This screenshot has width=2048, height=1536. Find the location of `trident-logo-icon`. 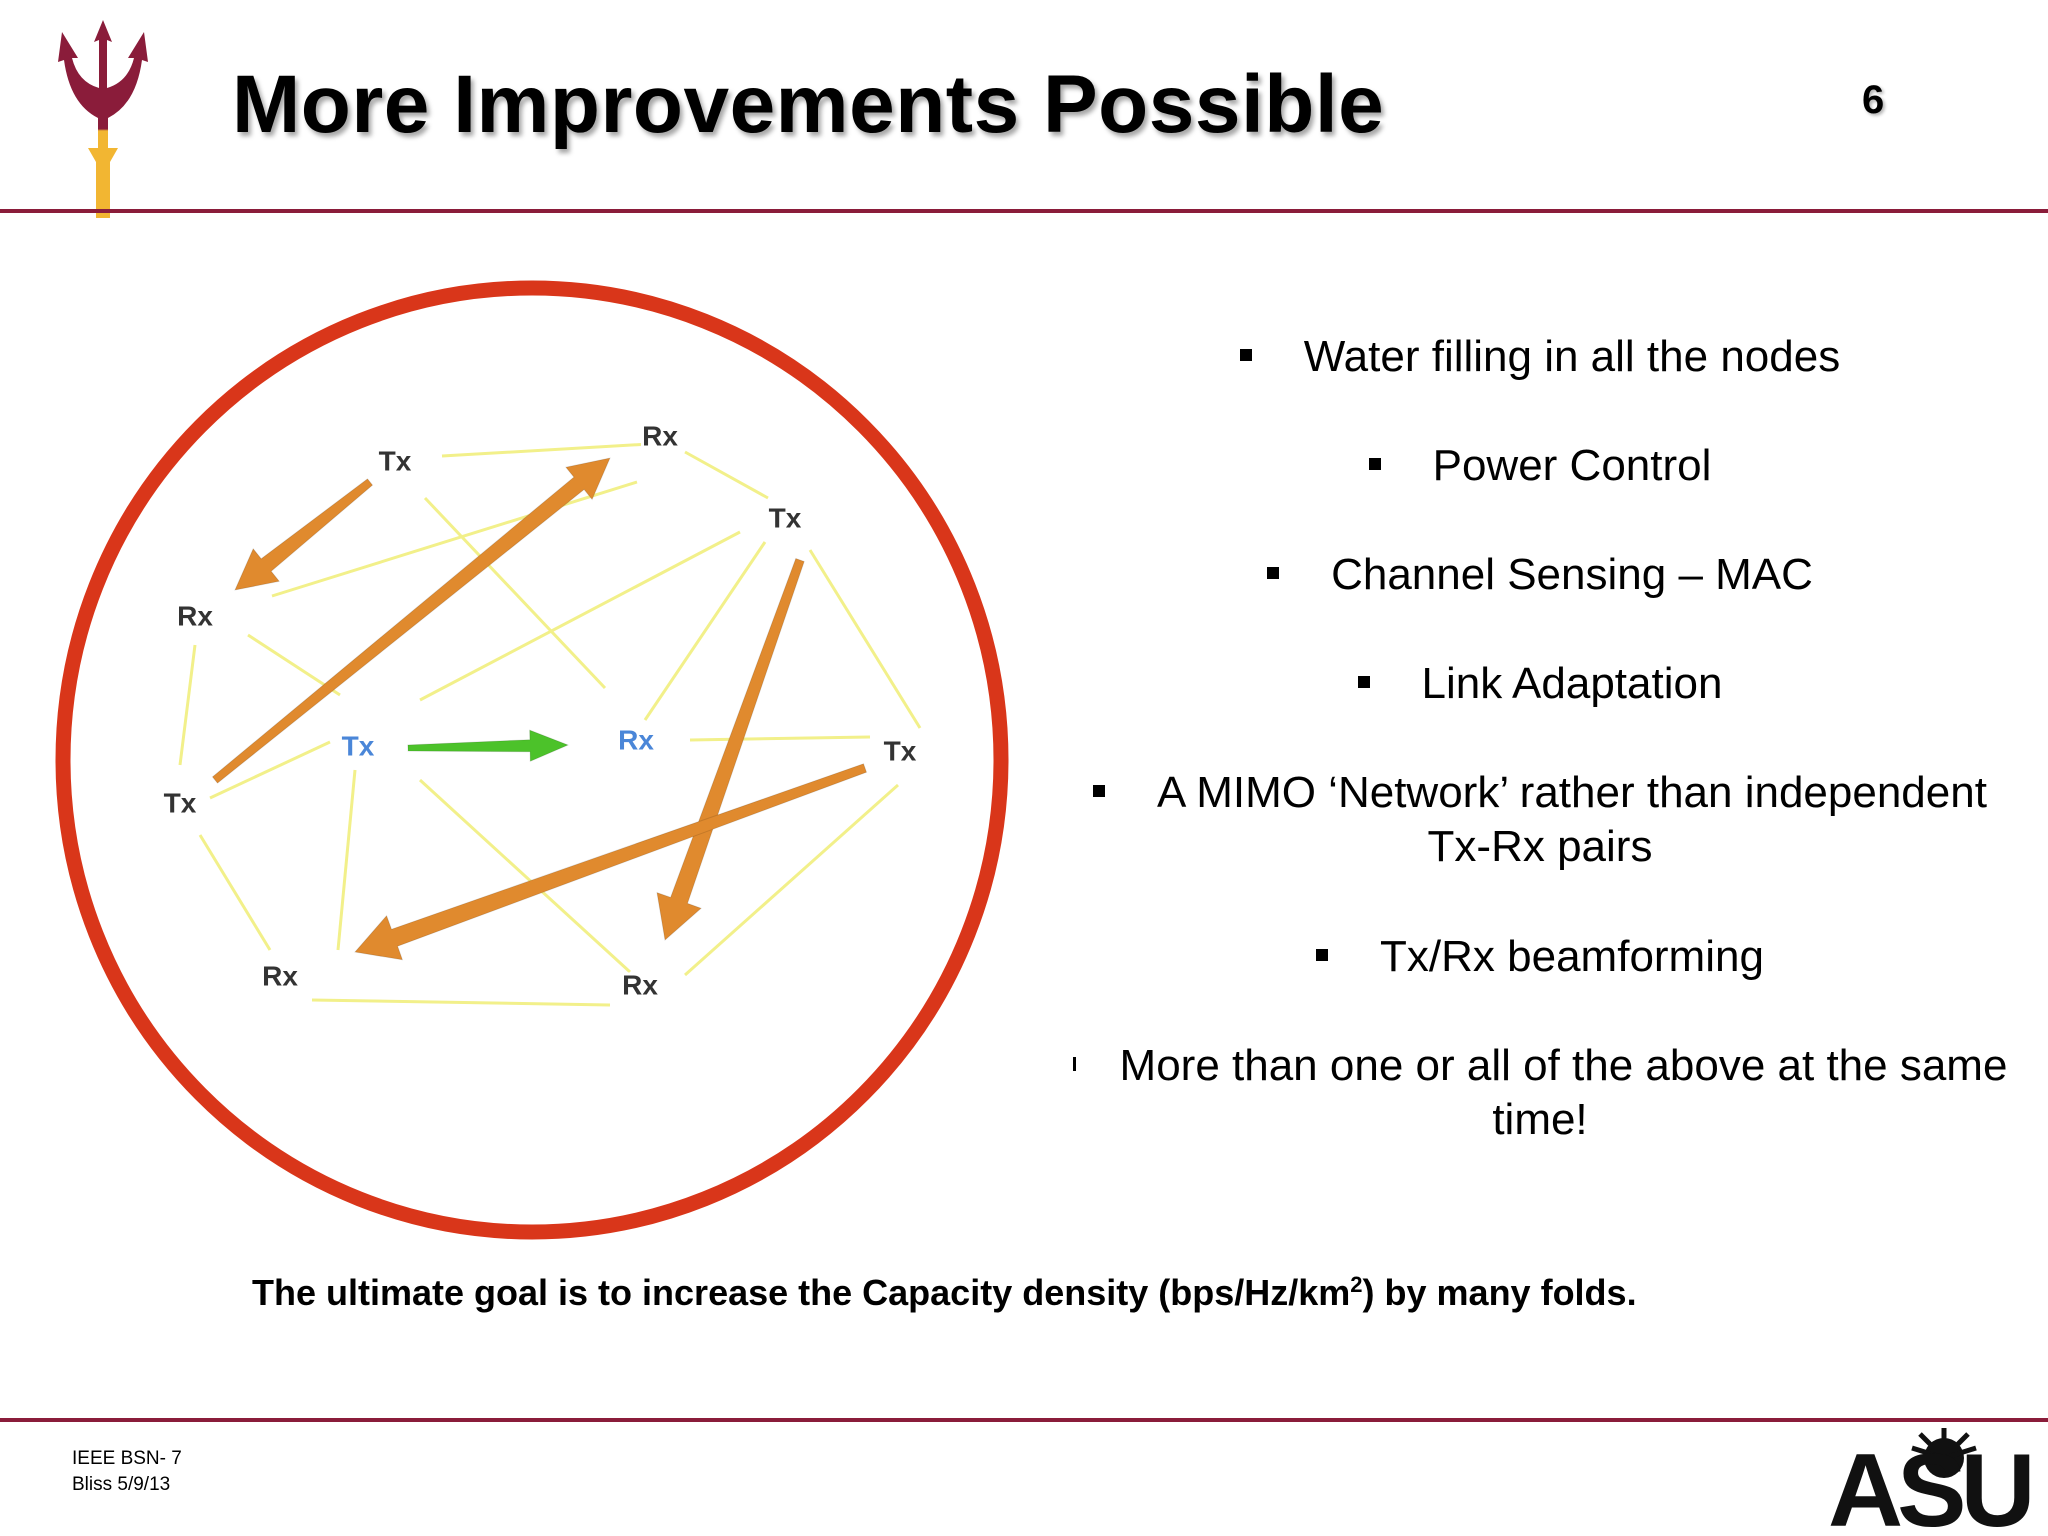

trident-logo-icon is located at coordinates (103, 119).